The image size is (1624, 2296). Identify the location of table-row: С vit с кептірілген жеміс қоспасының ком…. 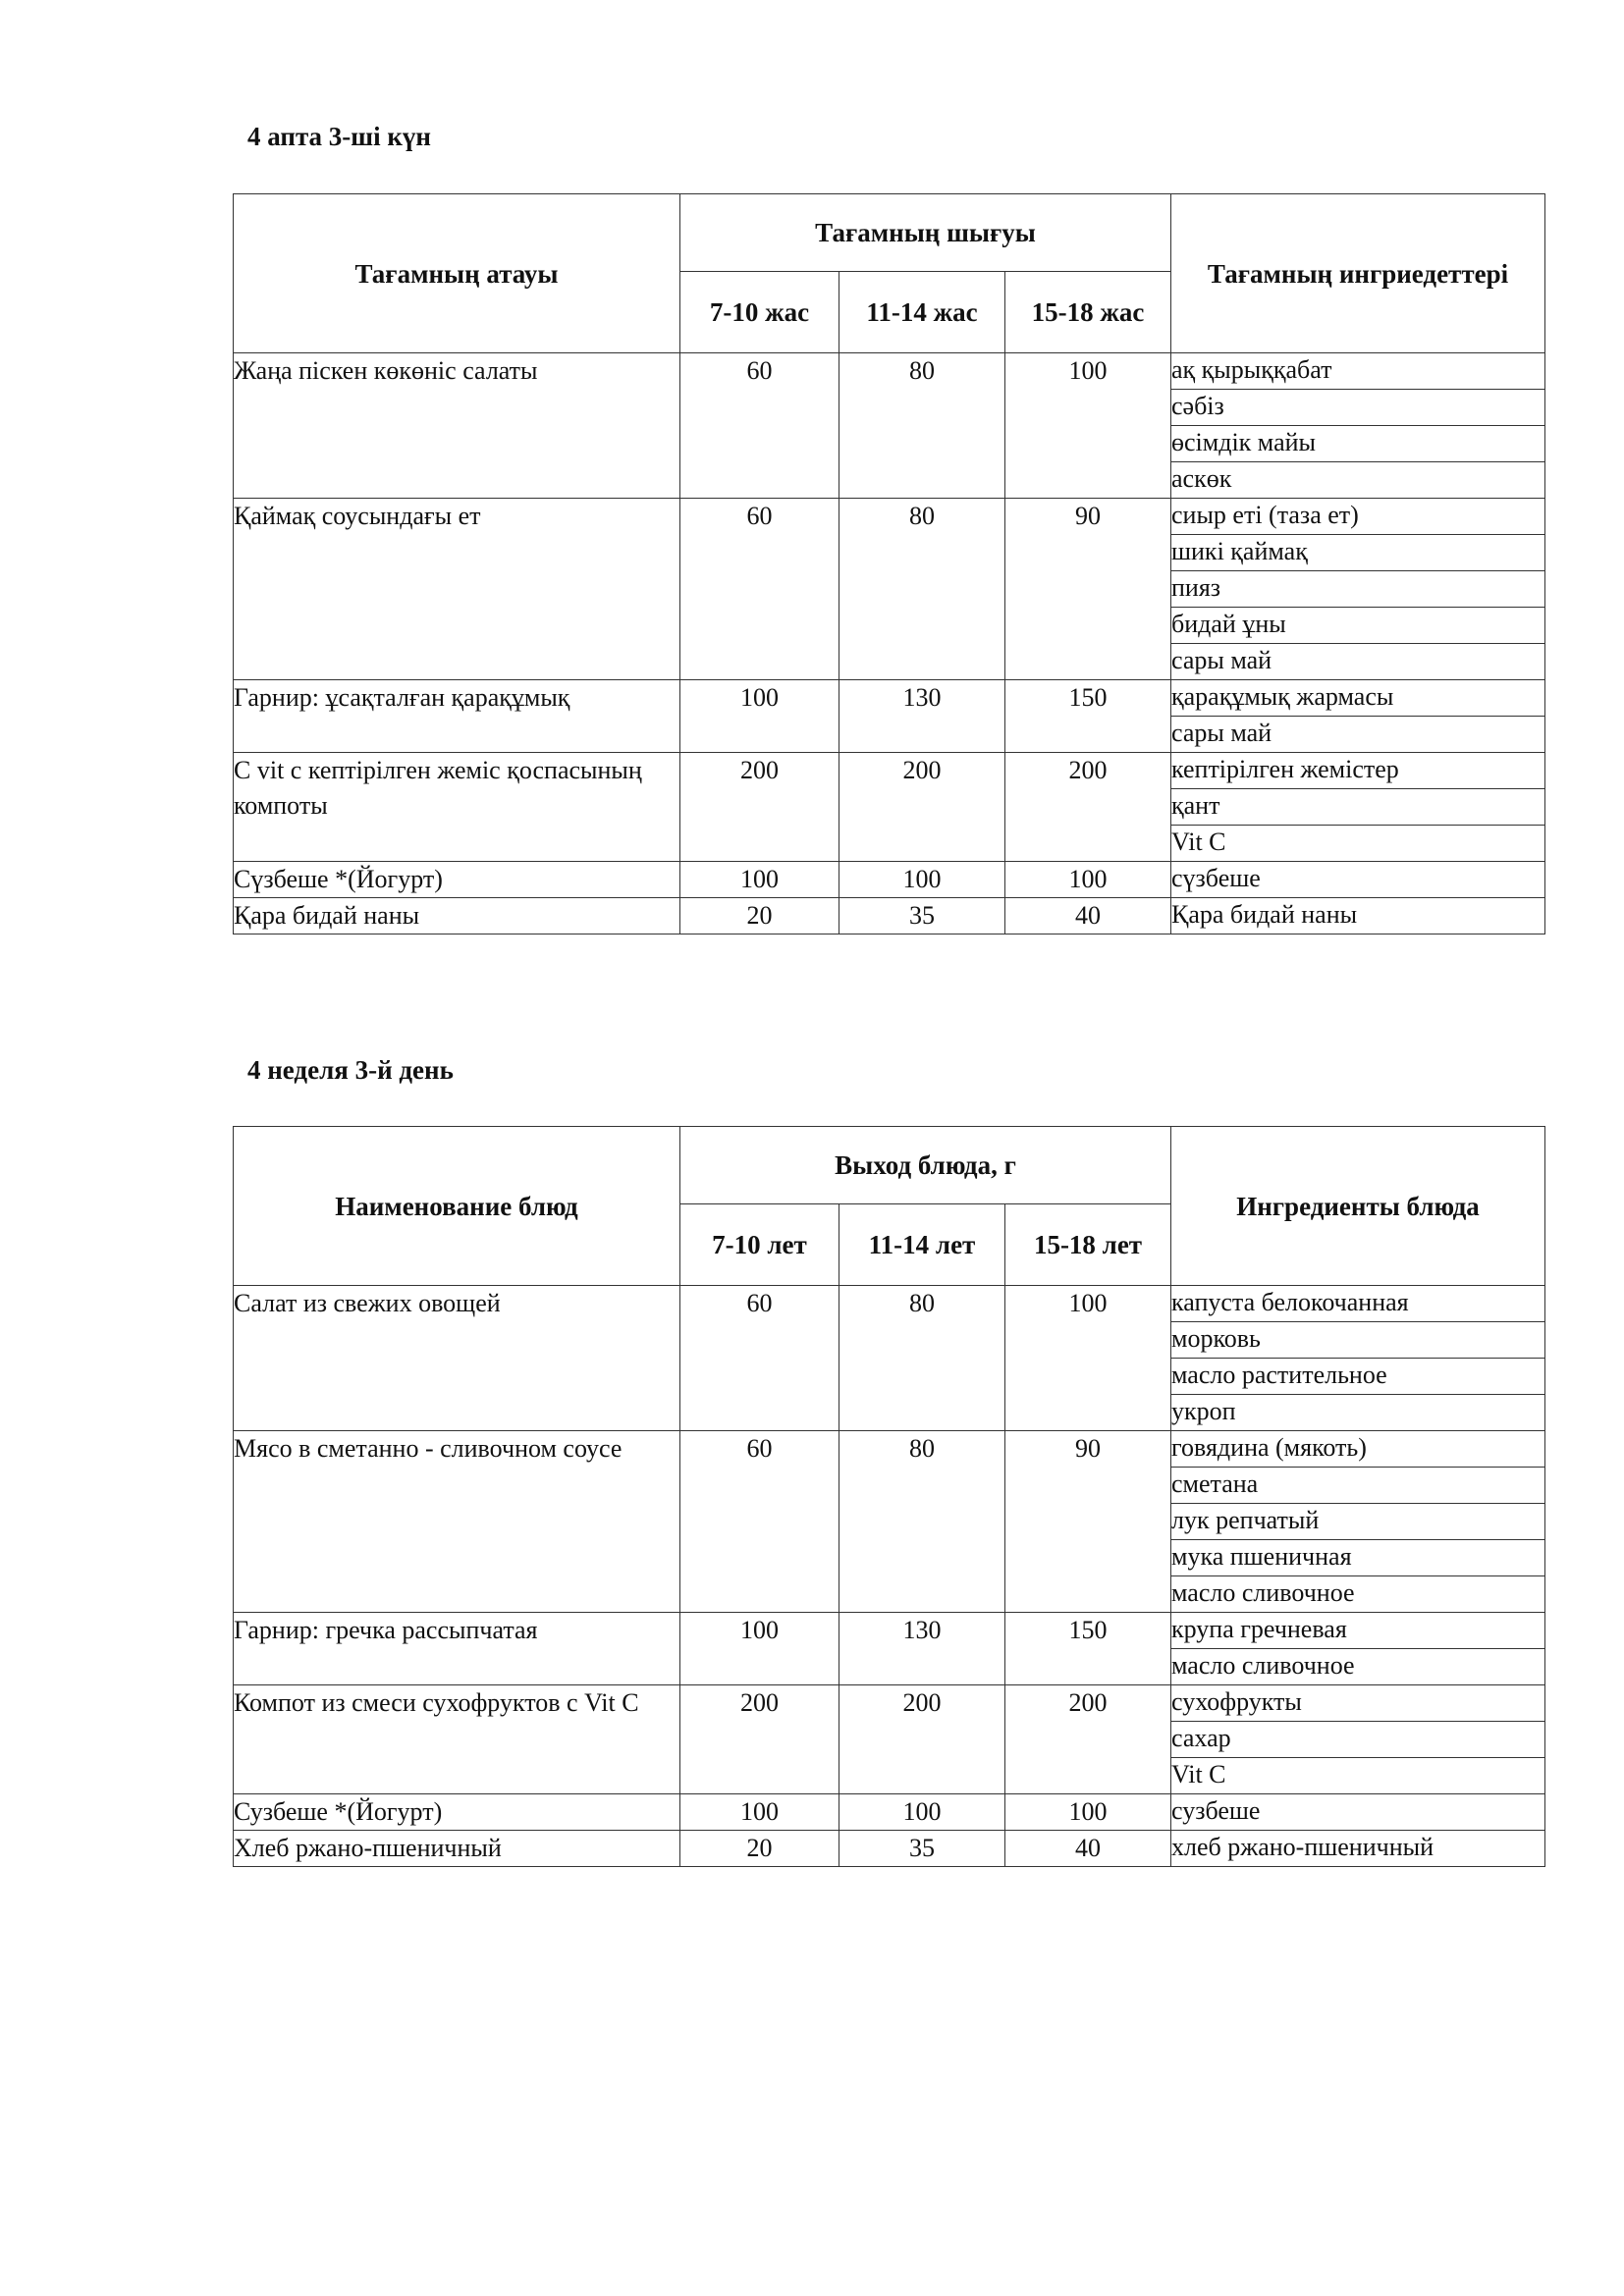
(889, 807).